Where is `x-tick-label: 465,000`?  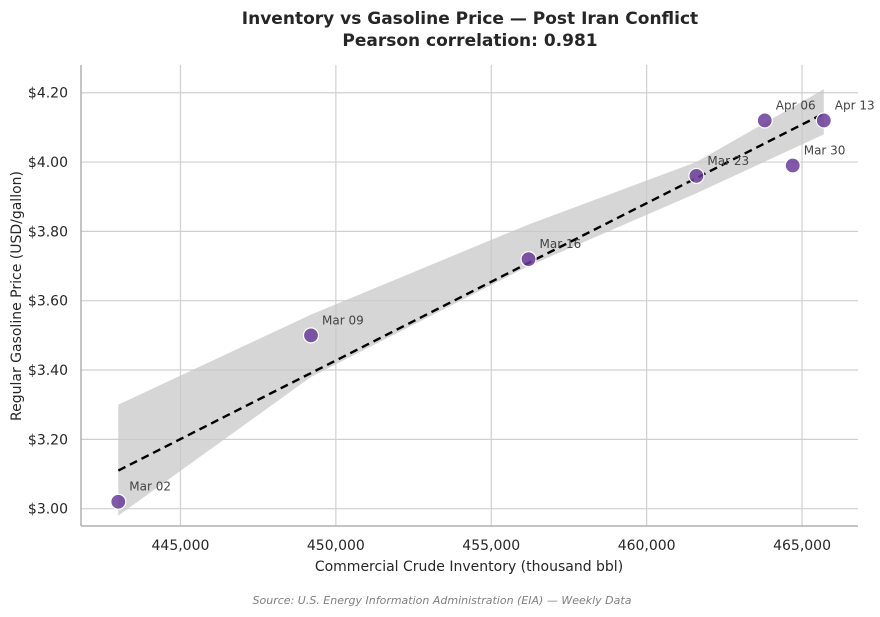
x-tick-label: 465,000 is located at coordinates (802, 546).